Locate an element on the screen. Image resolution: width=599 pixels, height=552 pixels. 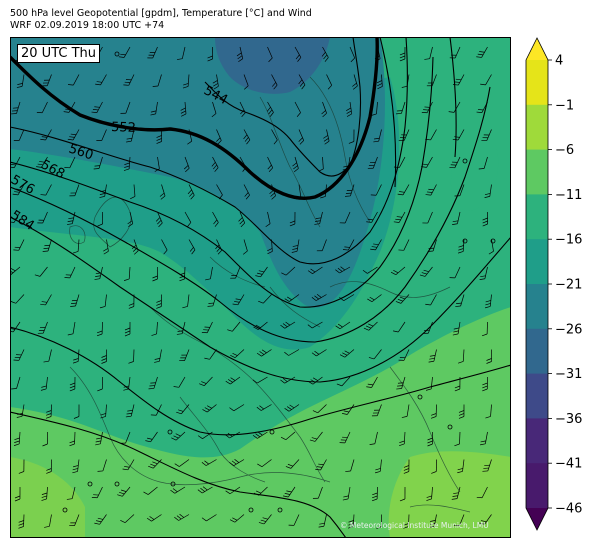
colorbar-tick-label: −6 is located at coordinates (564, 150).